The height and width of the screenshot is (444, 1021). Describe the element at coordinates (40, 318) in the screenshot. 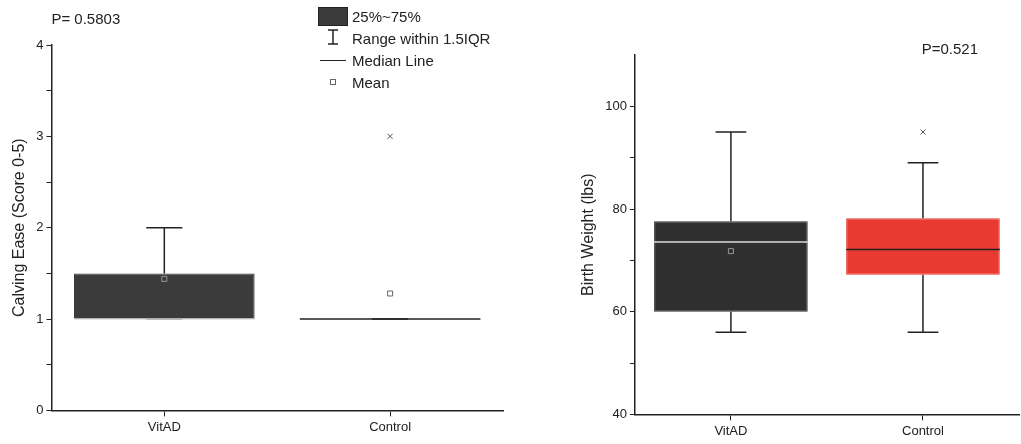

I see `y-tick-label: 1` at that location.